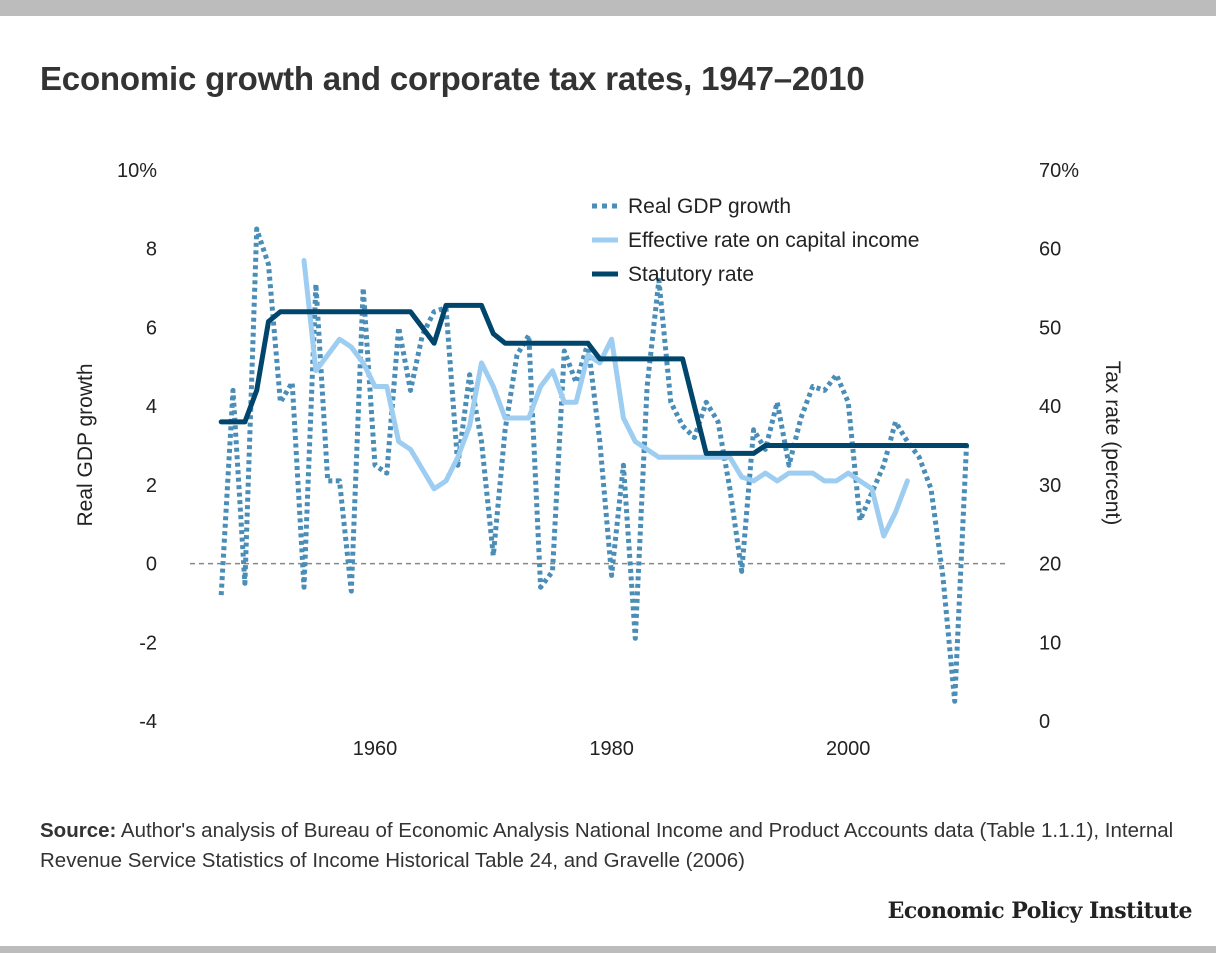 This screenshot has height=953, width=1216. What do you see at coordinates (151, 250) in the screenshot?
I see `y-tick-label: 8` at bounding box center [151, 250].